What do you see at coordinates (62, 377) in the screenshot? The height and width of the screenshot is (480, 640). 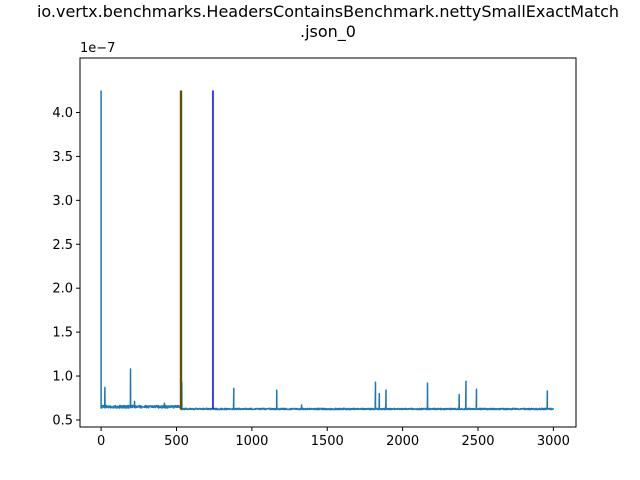 I see `y-tick-label: 1.0` at bounding box center [62, 377].